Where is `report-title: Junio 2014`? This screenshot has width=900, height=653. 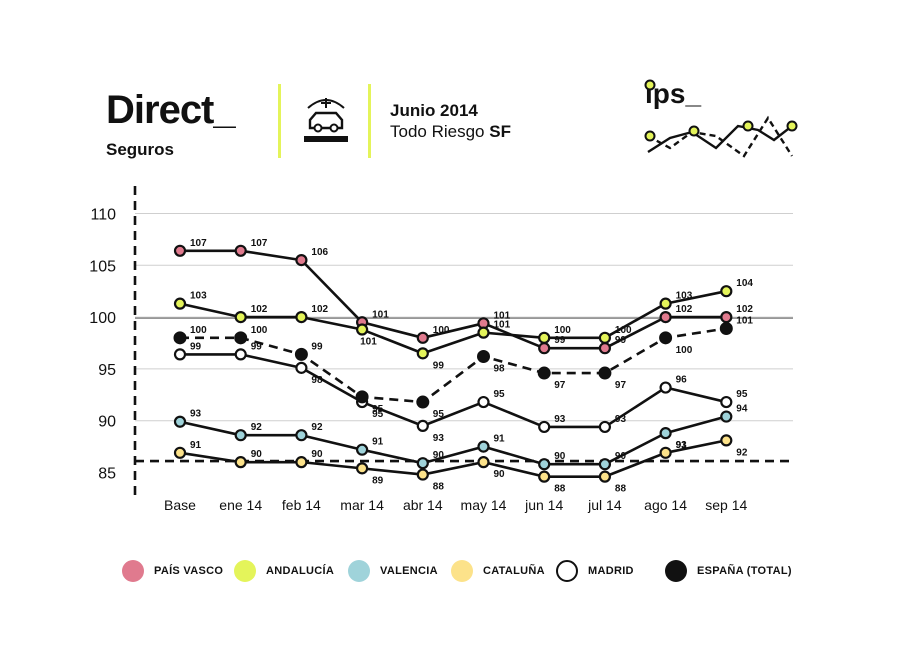 report-title: Junio 2014 is located at coordinates (434, 110).